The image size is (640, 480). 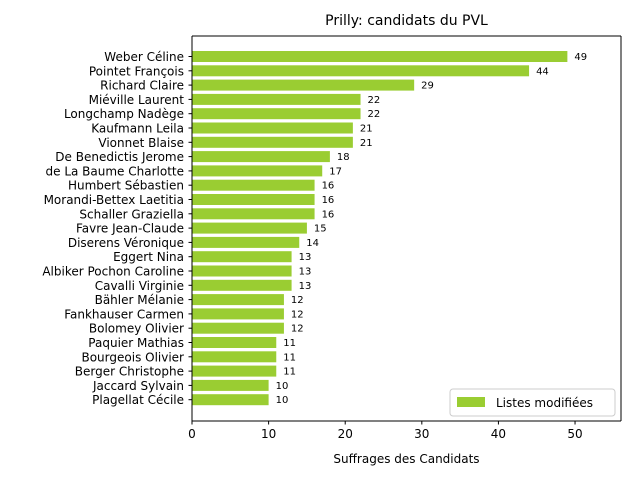 What do you see at coordinates (129, 372) in the screenshot?
I see `y-tick-label: Berger Christophe` at bounding box center [129, 372].